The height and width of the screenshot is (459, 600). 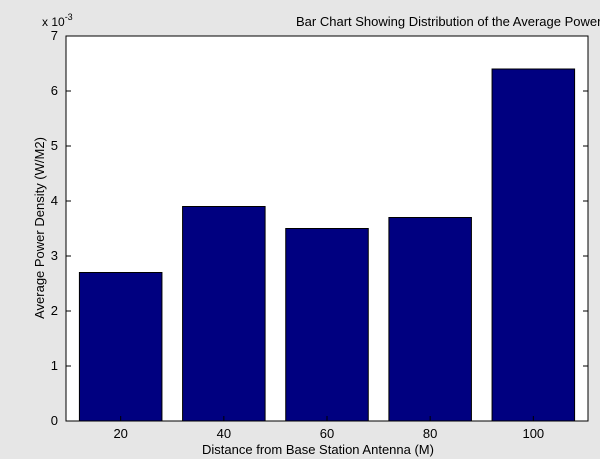 I want to click on y-multiplier-base: x 10, so click(x=53, y=22).